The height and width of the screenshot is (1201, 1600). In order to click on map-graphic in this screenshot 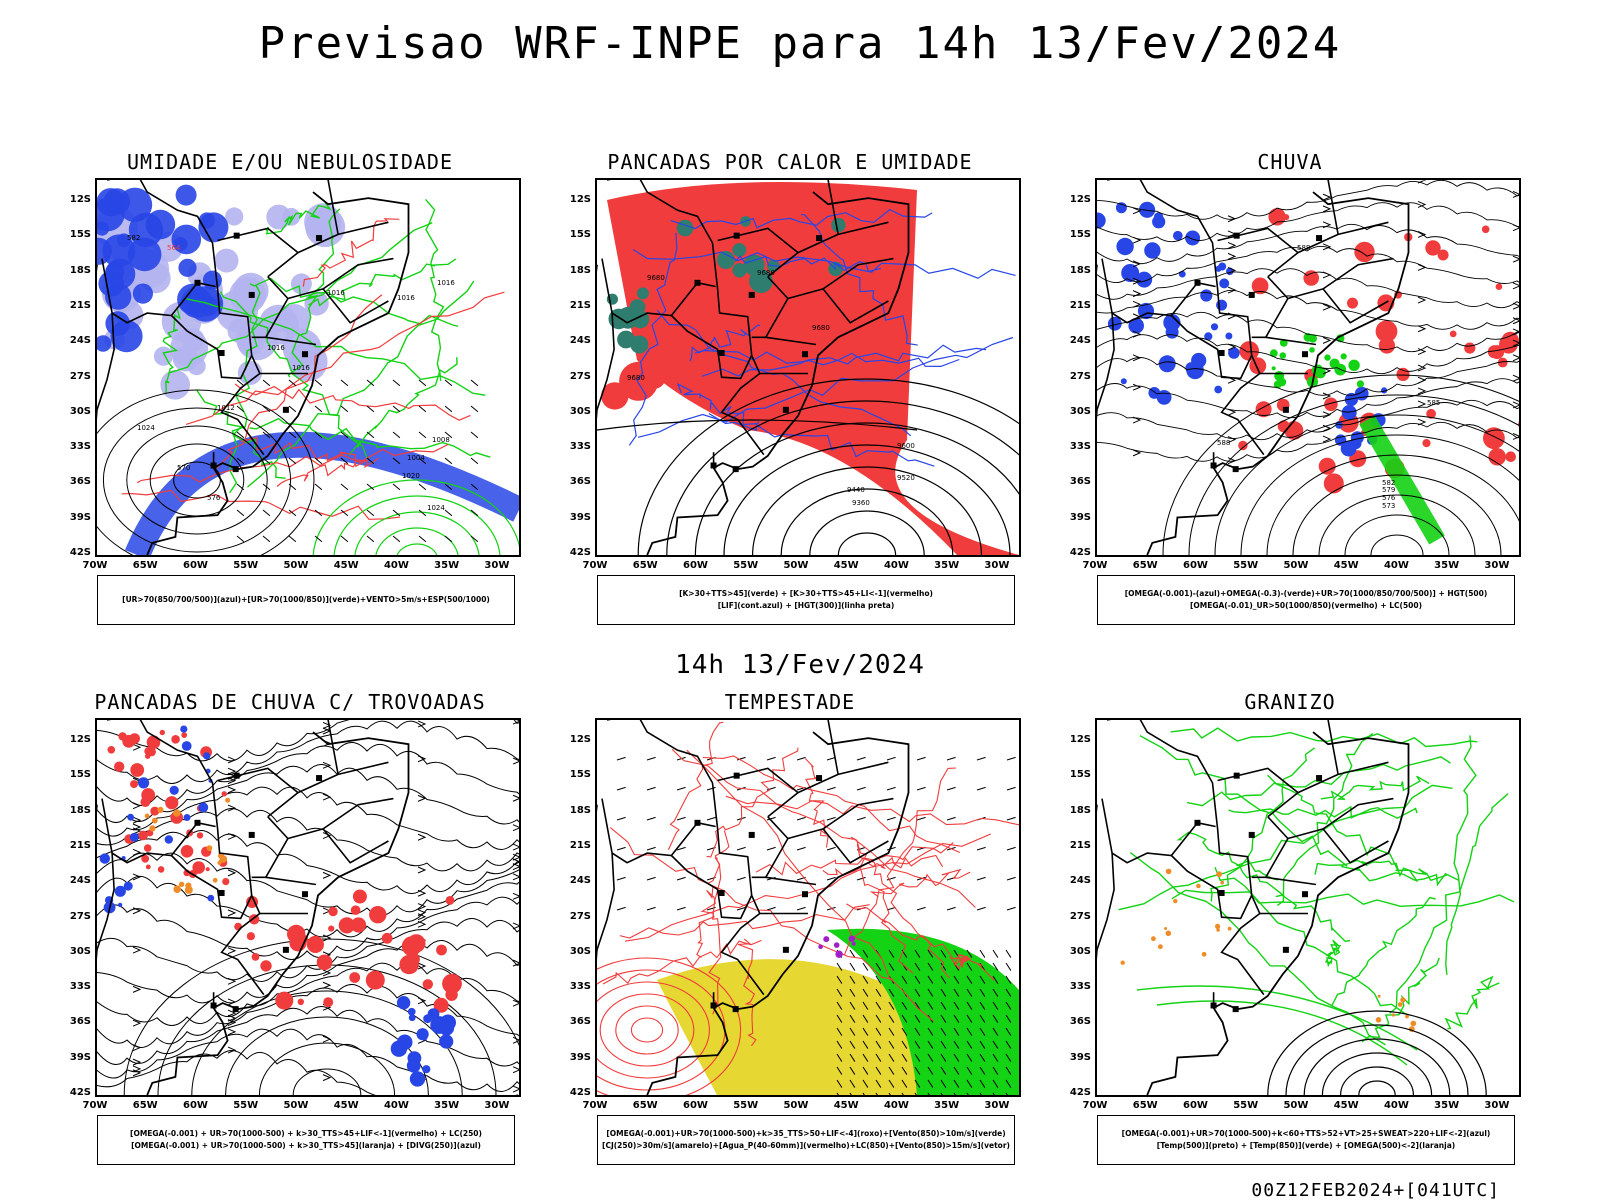, I will do `click(308, 907)`.